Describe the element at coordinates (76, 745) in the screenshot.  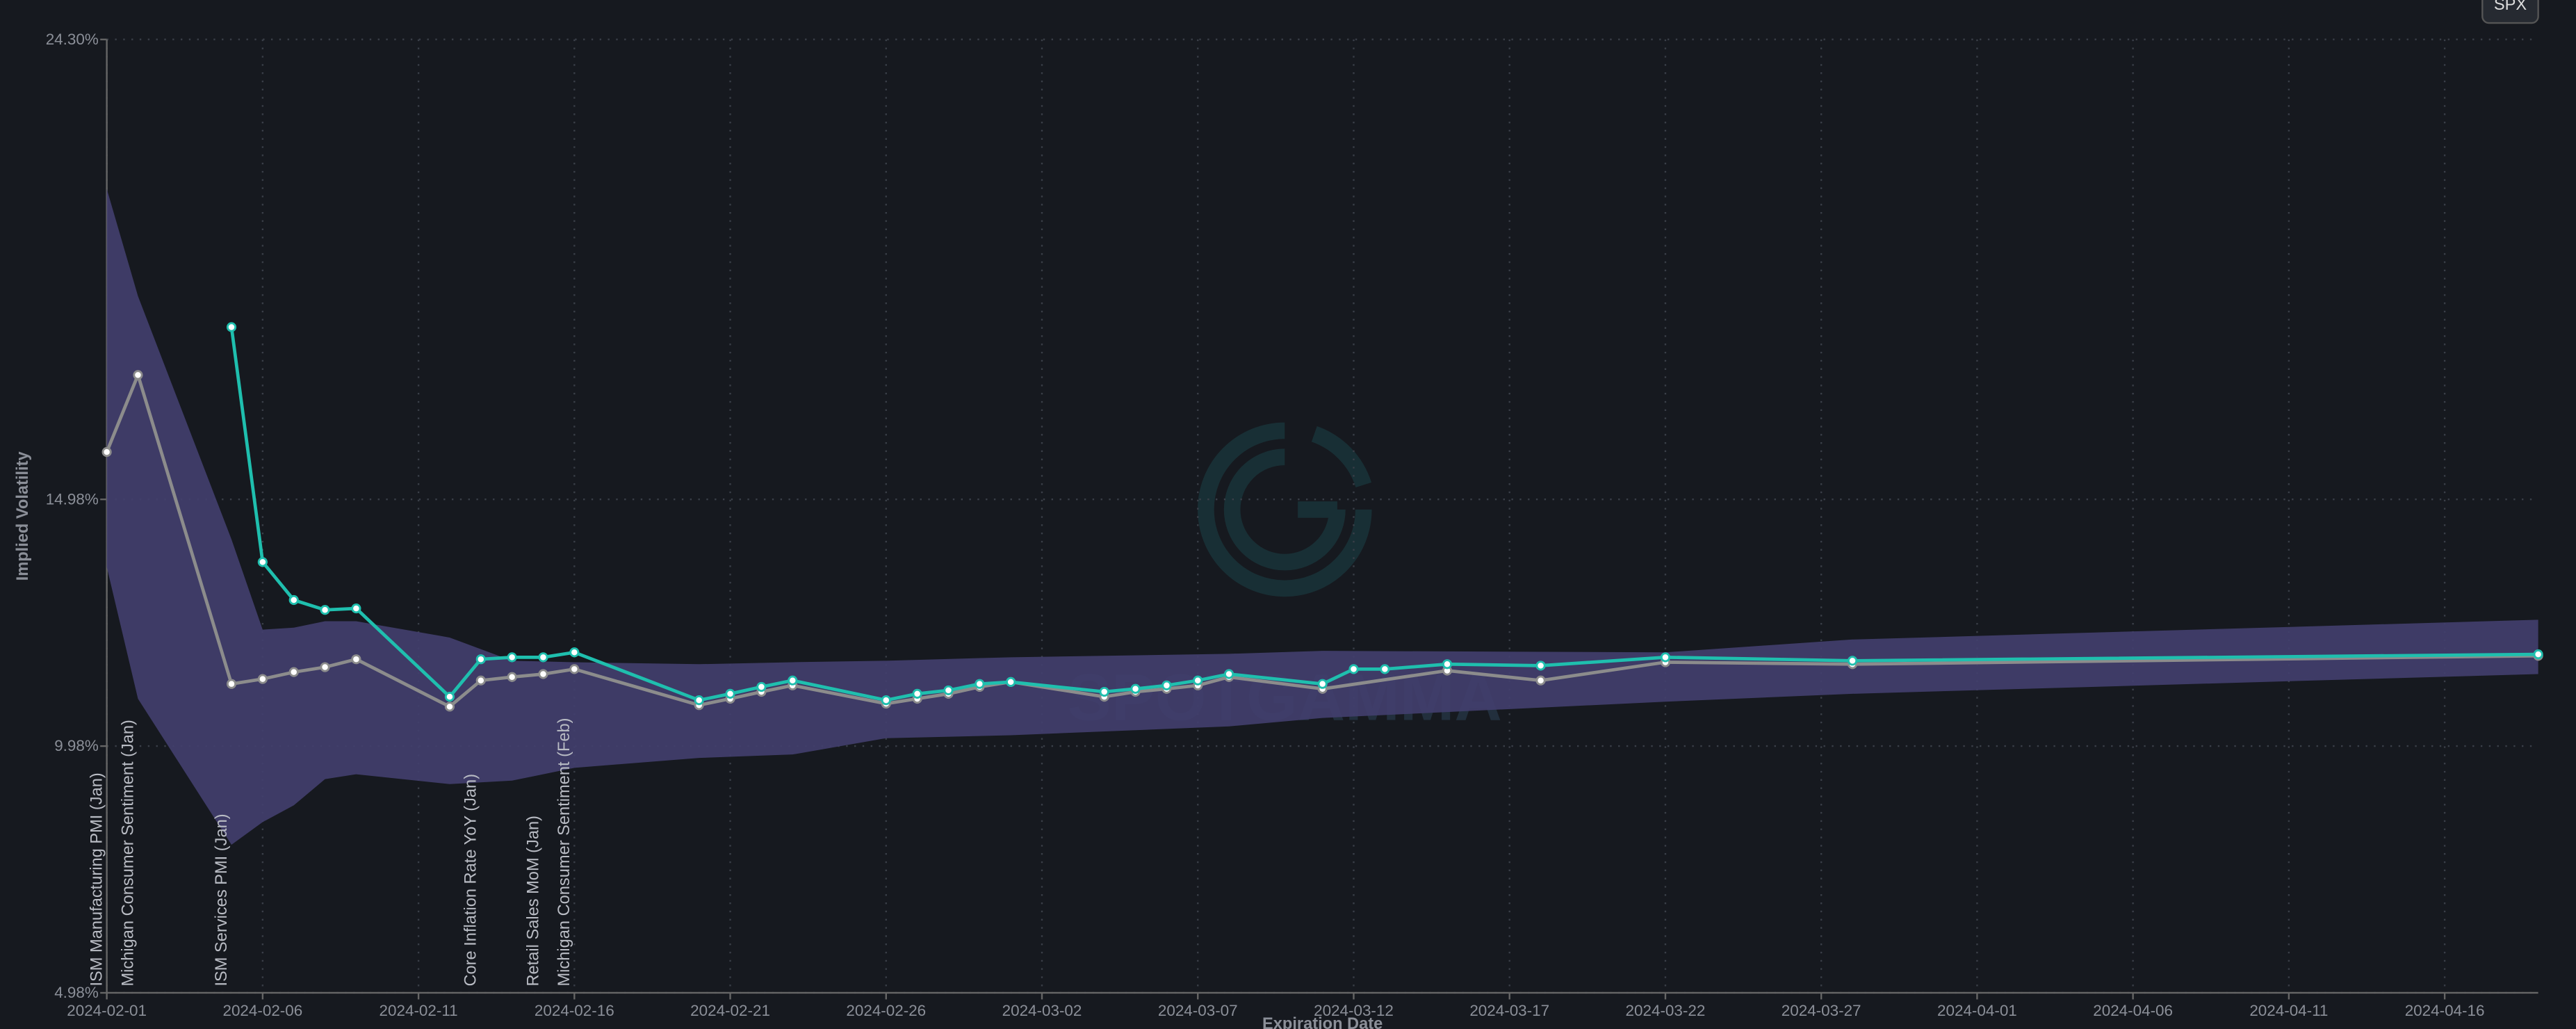
I see `y-tick-label: 9.98%` at that location.